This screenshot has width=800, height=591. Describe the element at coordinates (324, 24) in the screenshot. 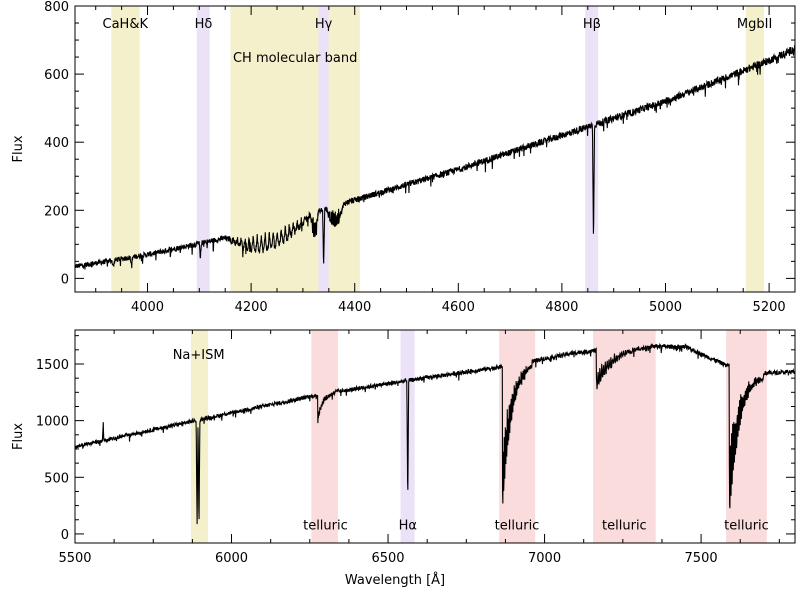

I see `top-annotation: Hγ` at that location.